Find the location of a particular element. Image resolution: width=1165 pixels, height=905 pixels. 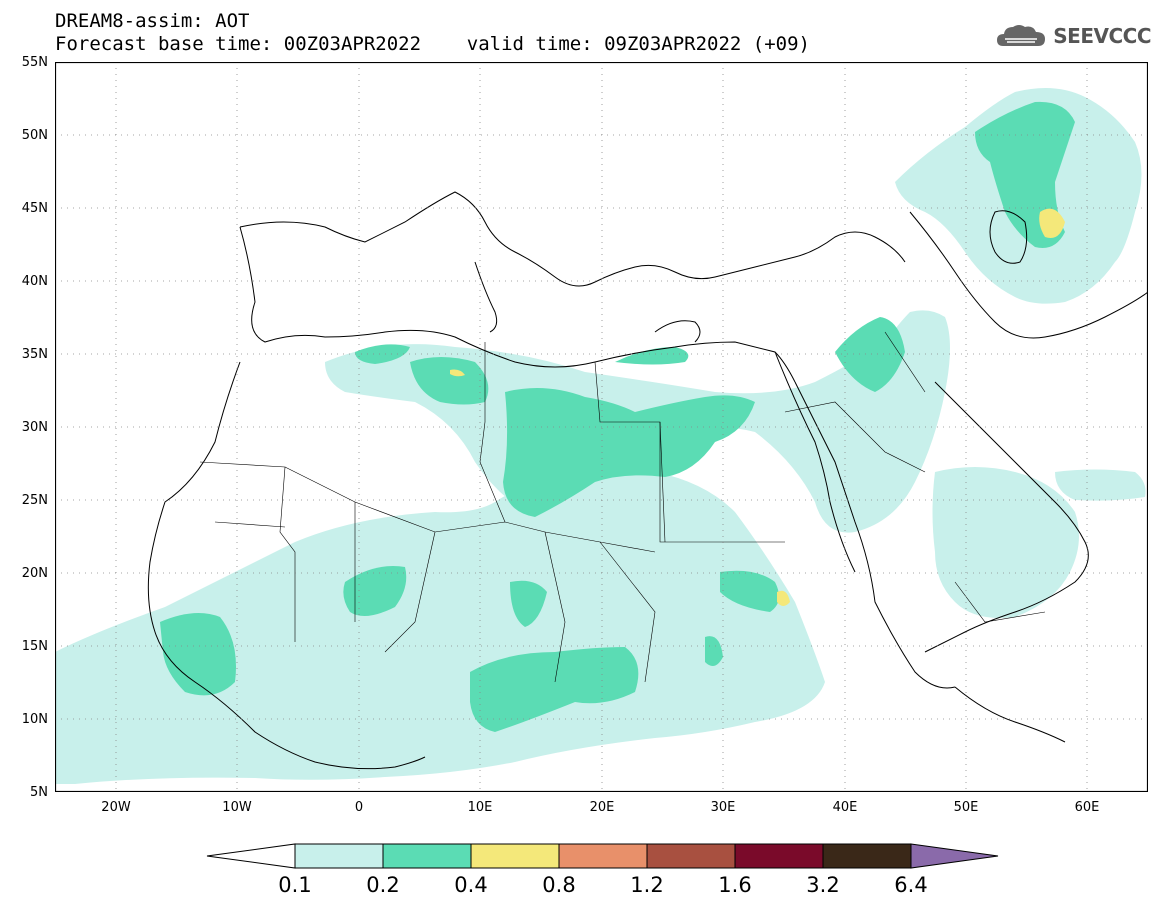

colorbar-label: 0.4 is located at coordinates (471, 885).